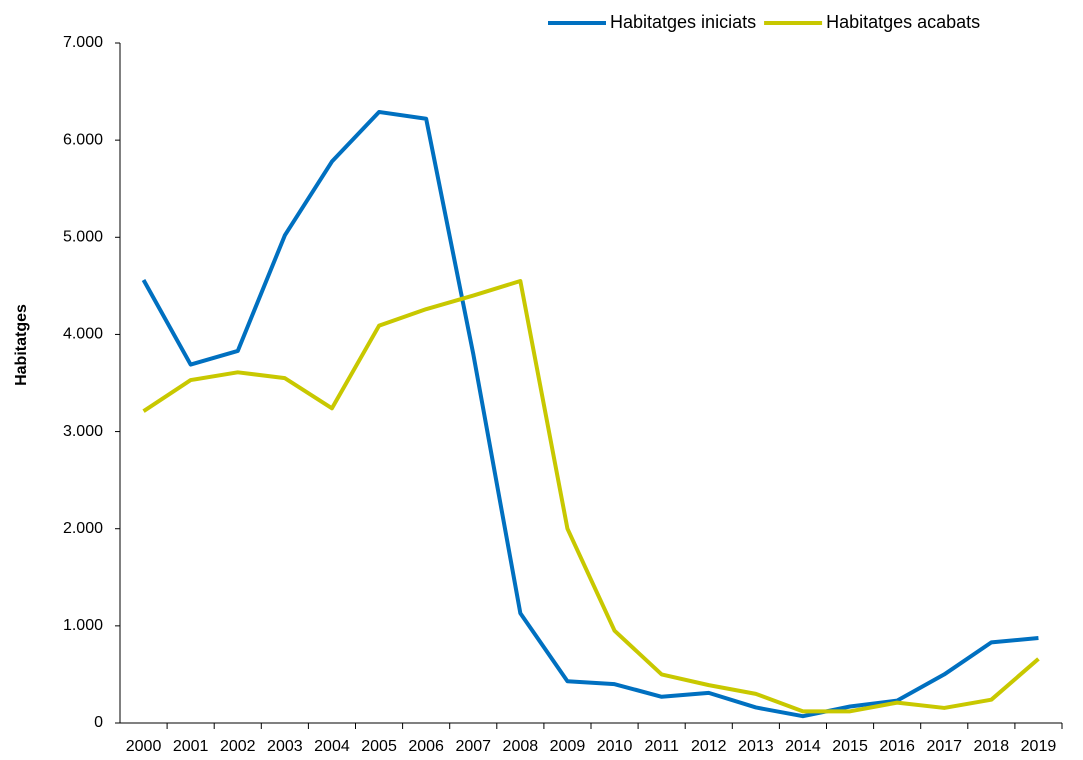 This screenshot has width=1083, height=760. What do you see at coordinates (83, 237) in the screenshot?
I see `y-tick-label: 5.000` at bounding box center [83, 237].